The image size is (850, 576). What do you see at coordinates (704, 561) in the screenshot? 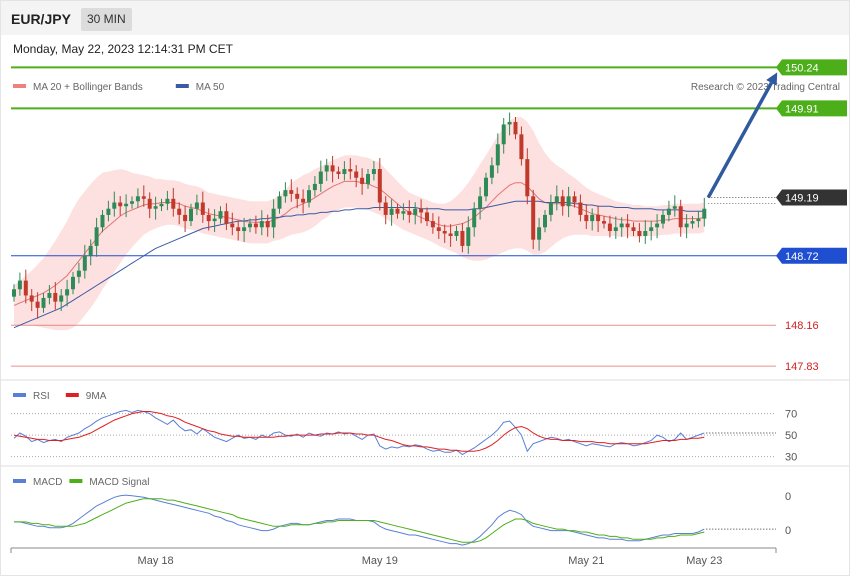
I see `x-tick-label: May 23` at bounding box center [704, 561].